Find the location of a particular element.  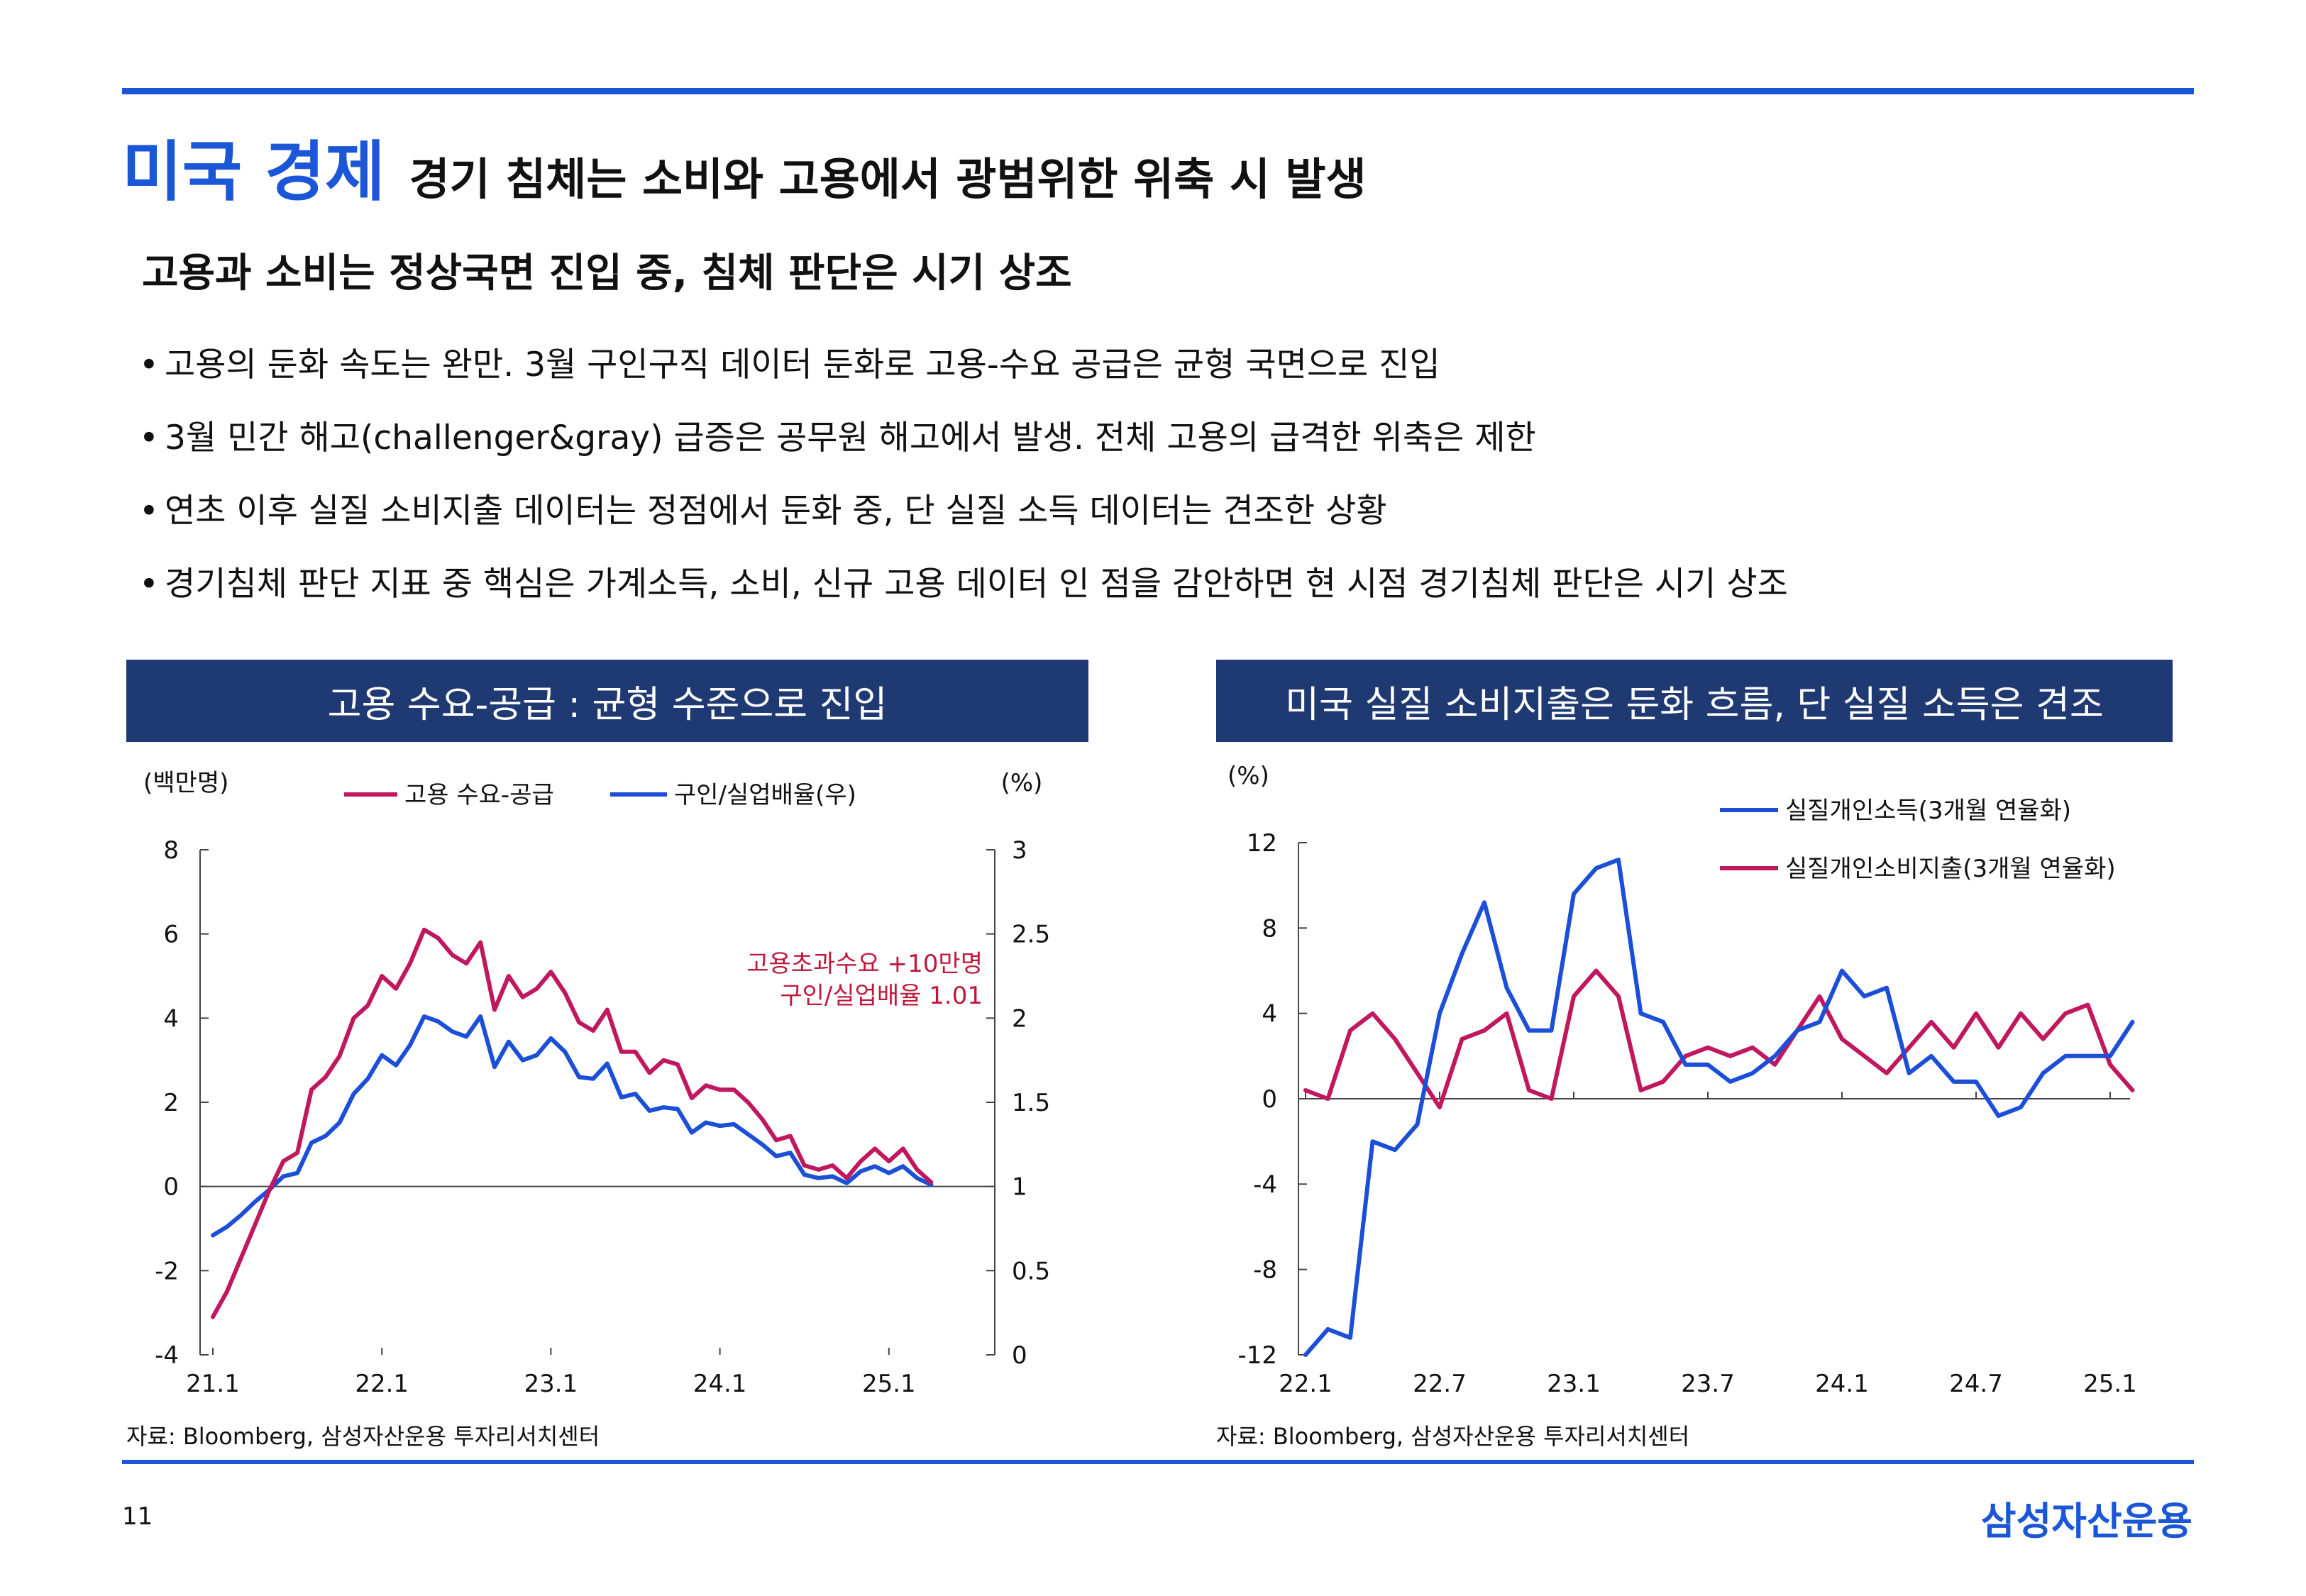

right-chart-source: 자료: Bloomberg, 삼성자산운용 투자리서치센터 is located at coordinates (1453, 1436).